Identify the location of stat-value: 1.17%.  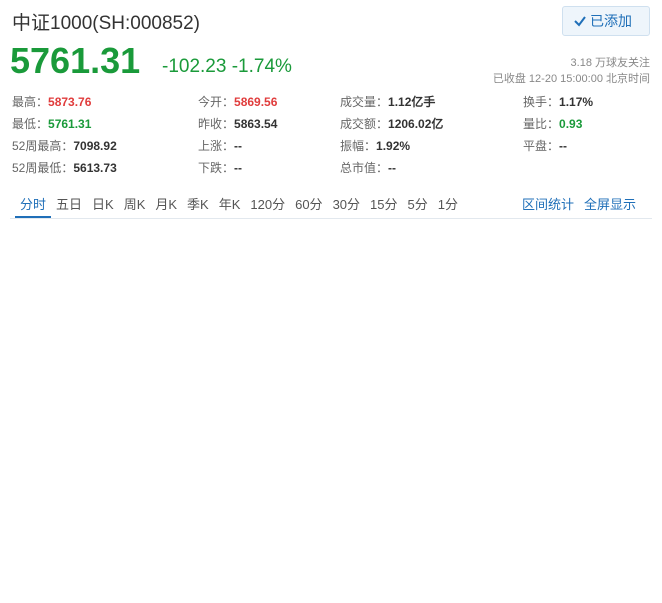
(576, 102).